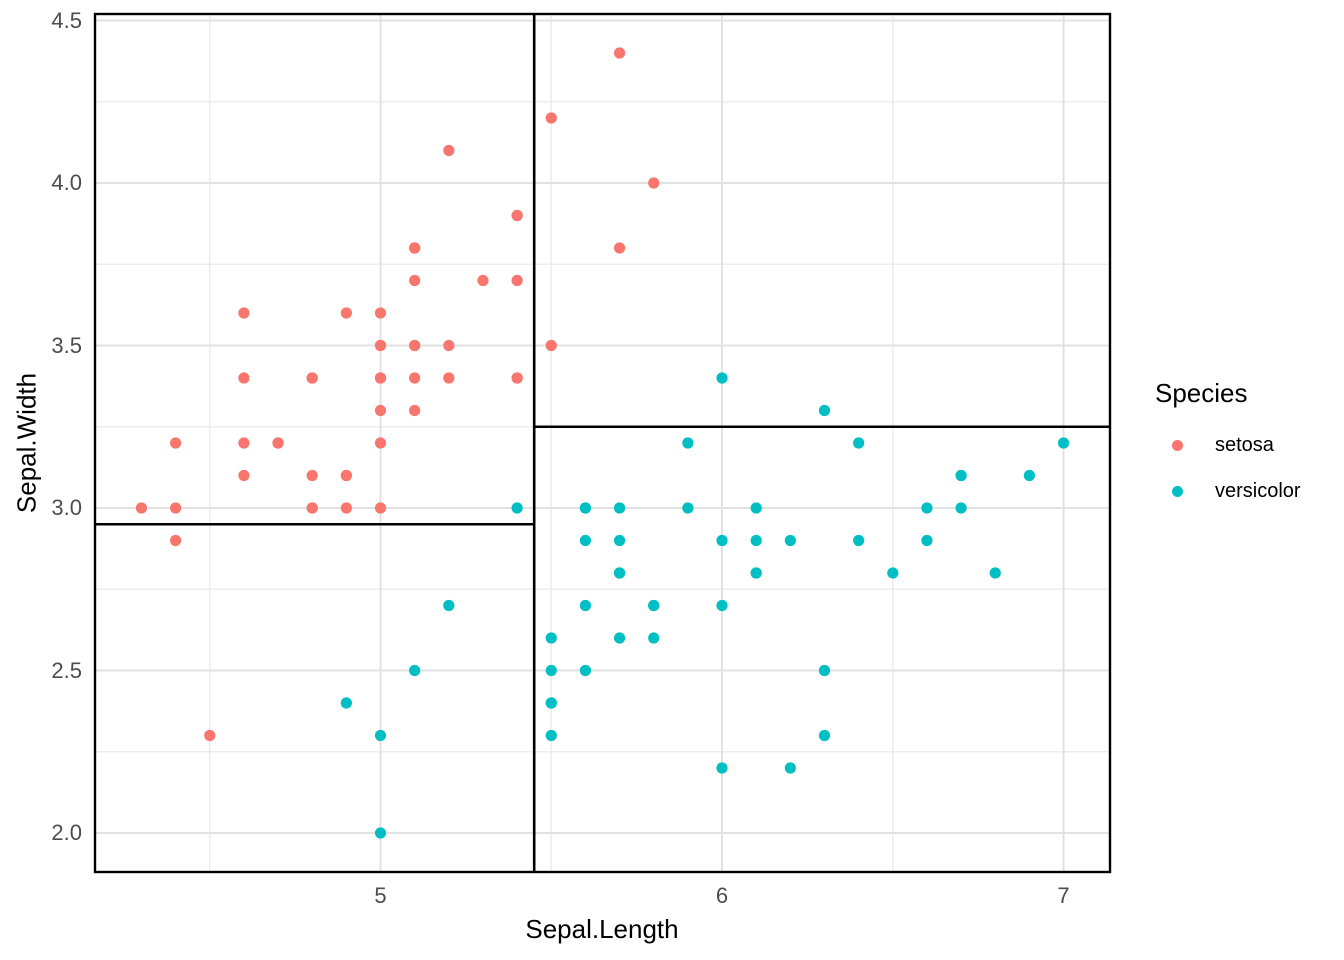  What do you see at coordinates (66, 832) in the screenshot?
I see `y-tick-label: 2.0` at bounding box center [66, 832].